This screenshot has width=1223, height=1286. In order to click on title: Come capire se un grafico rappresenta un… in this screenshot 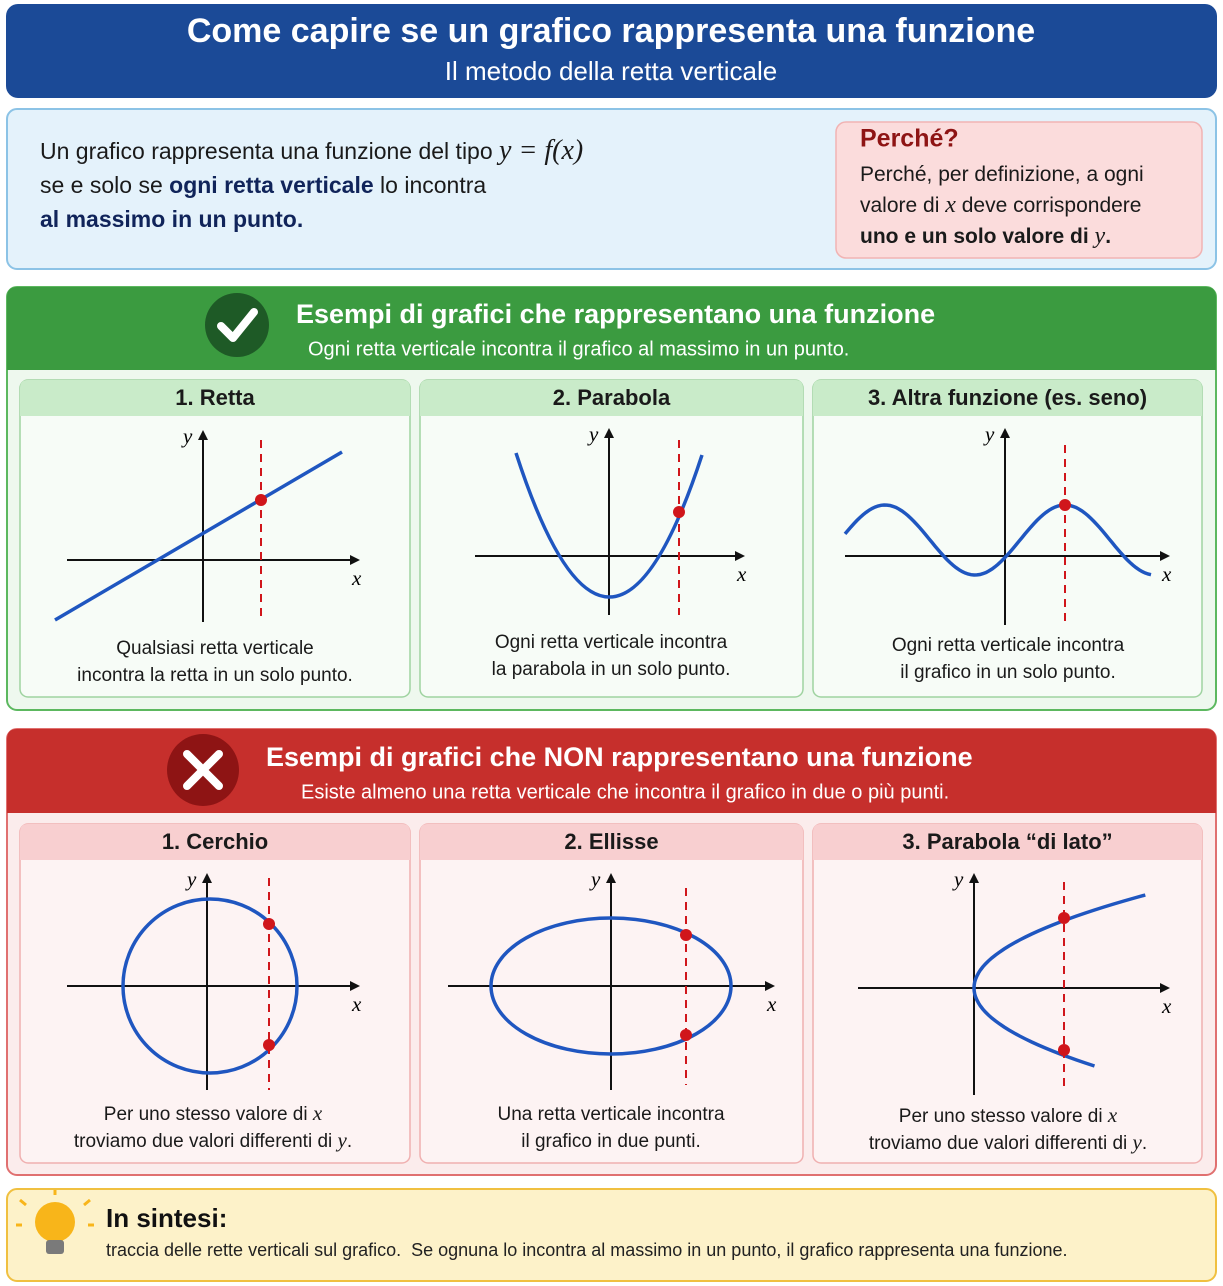, I will do `click(611, 31)`.